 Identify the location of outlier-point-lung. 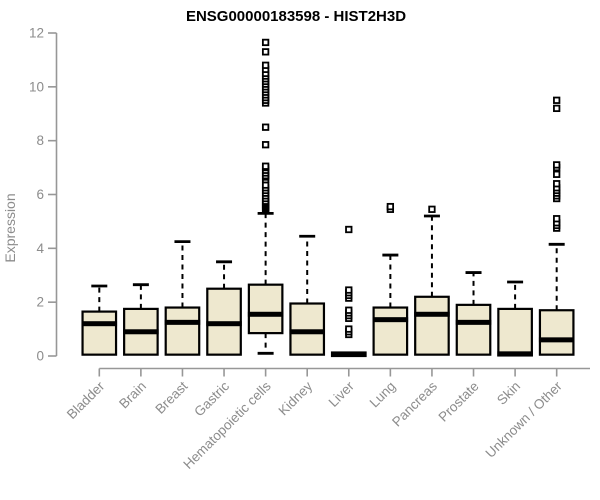
(390, 206).